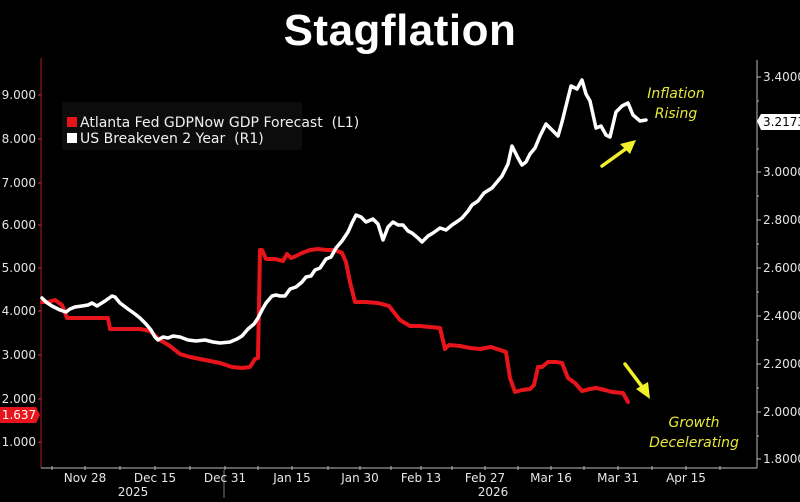 The height and width of the screenshot is (502, 800). I want to click on arrow-down-right-icon, so click(636, 380).